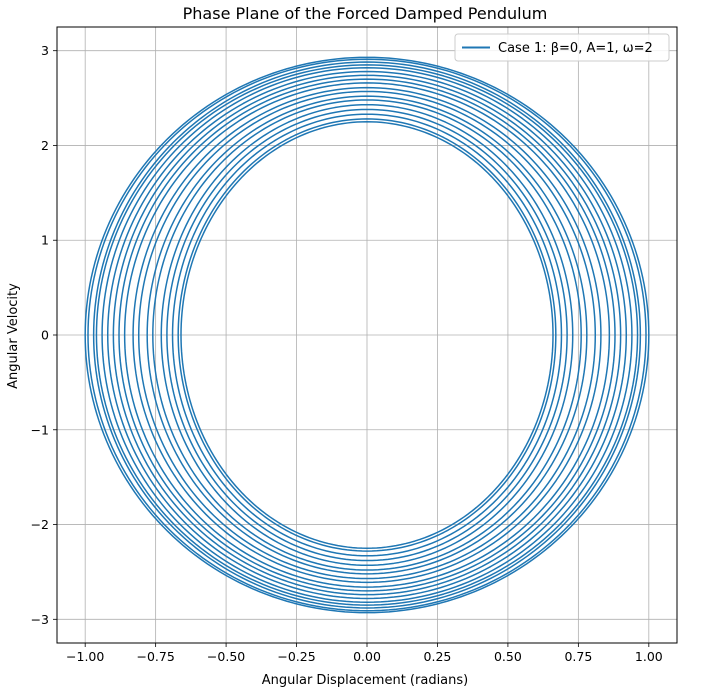 The height and width of the screenshot is (700, 713). Describe the element at coordinates (578, 656) in the screenshot. I see `x-tick-label: 0.75` at that location.